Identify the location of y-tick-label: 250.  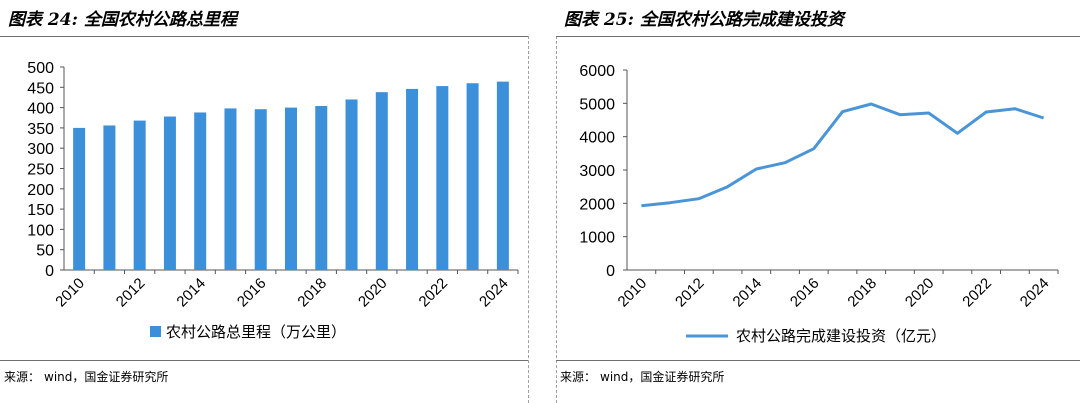
(40, 170).